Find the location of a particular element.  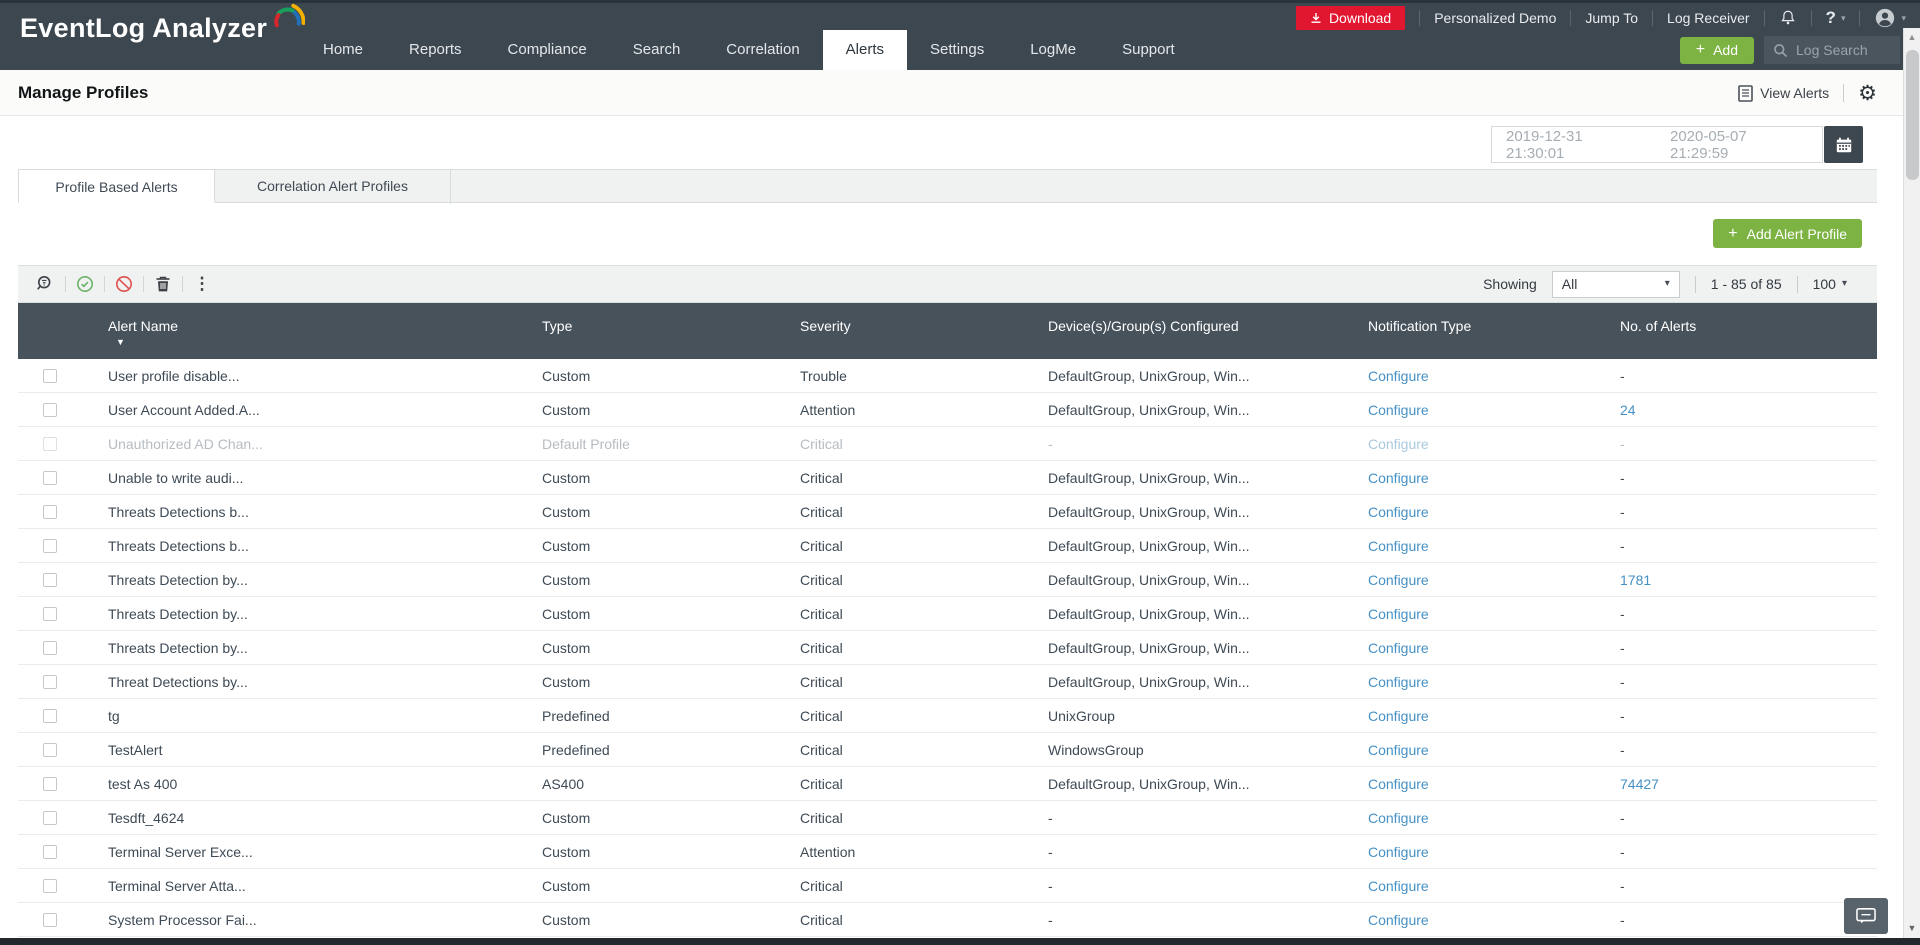

alert-count-cell: 74427 is located at coordinates (1639, 783).